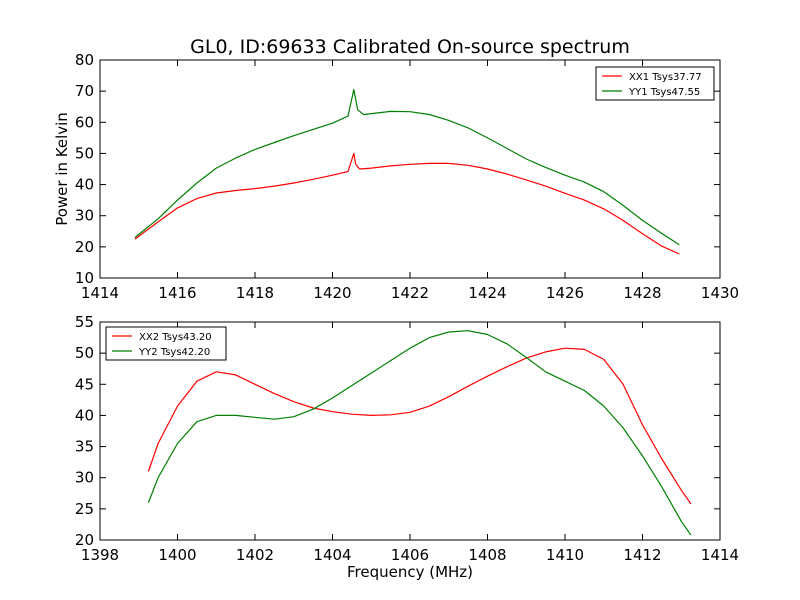  What do you see at coordinates (665, 77) in the screenshot?
I see `legend-label: XX1 Tsys37.77` at bounding box center [665, 77].